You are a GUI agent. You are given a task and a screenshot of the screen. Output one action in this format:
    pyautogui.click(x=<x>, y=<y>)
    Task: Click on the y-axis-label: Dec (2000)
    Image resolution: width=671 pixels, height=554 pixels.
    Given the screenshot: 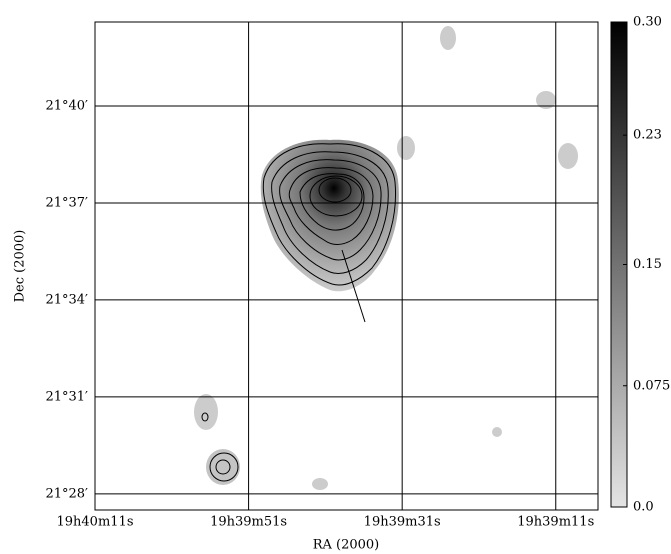 What is the action you would take?
    pyautogui.click(x=20, y=266)
    